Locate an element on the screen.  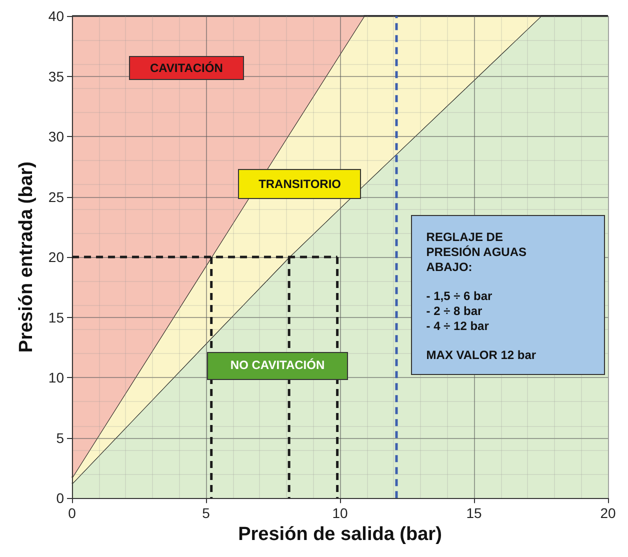
annotation: - 4 ÷ 12 bar is located at coordinates (457, 326).